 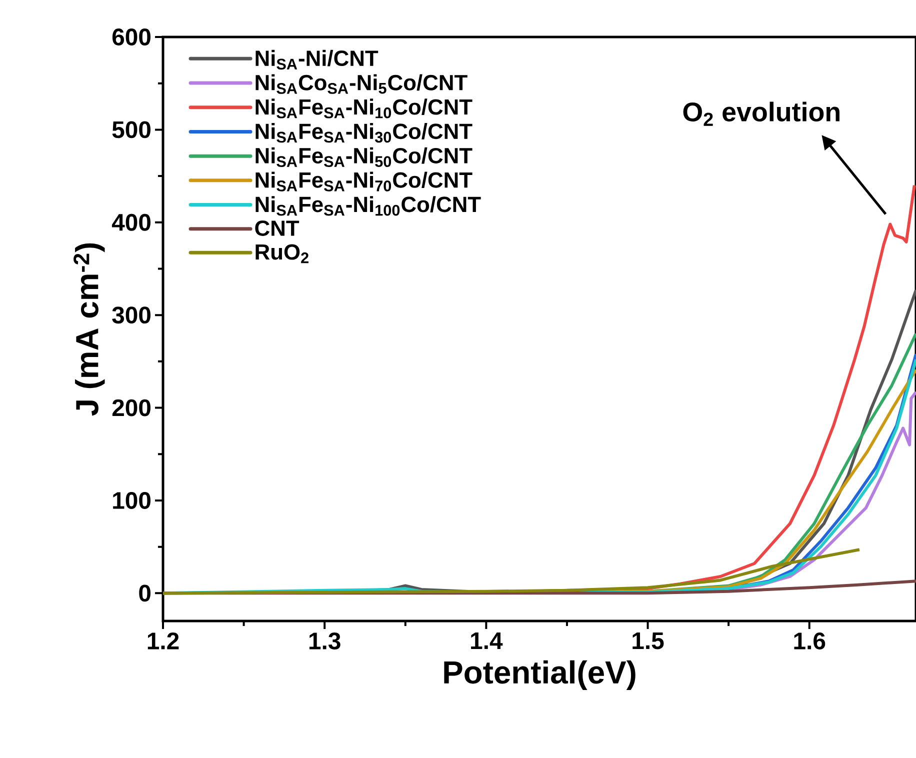 I want to click on legend-label: RuO$_{2}$, so click(x=282, y=254).